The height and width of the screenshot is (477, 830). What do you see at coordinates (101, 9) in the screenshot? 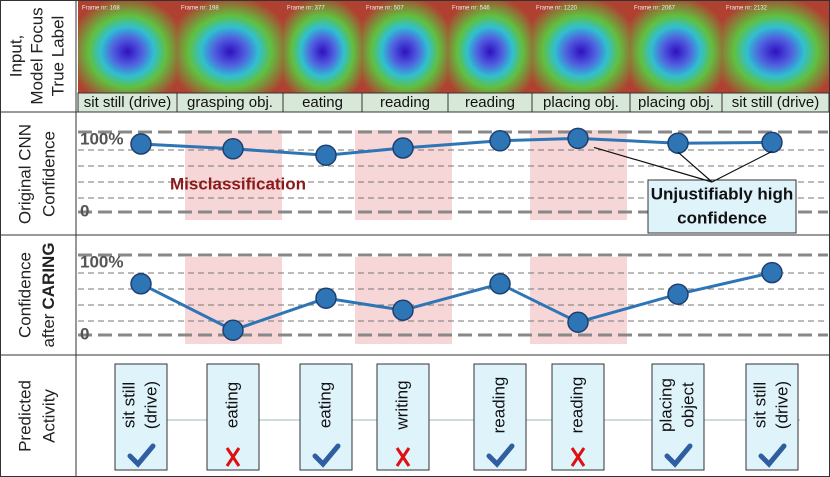
I see `frame-number: Frame nr: 168` at bounding box center [101, 9].